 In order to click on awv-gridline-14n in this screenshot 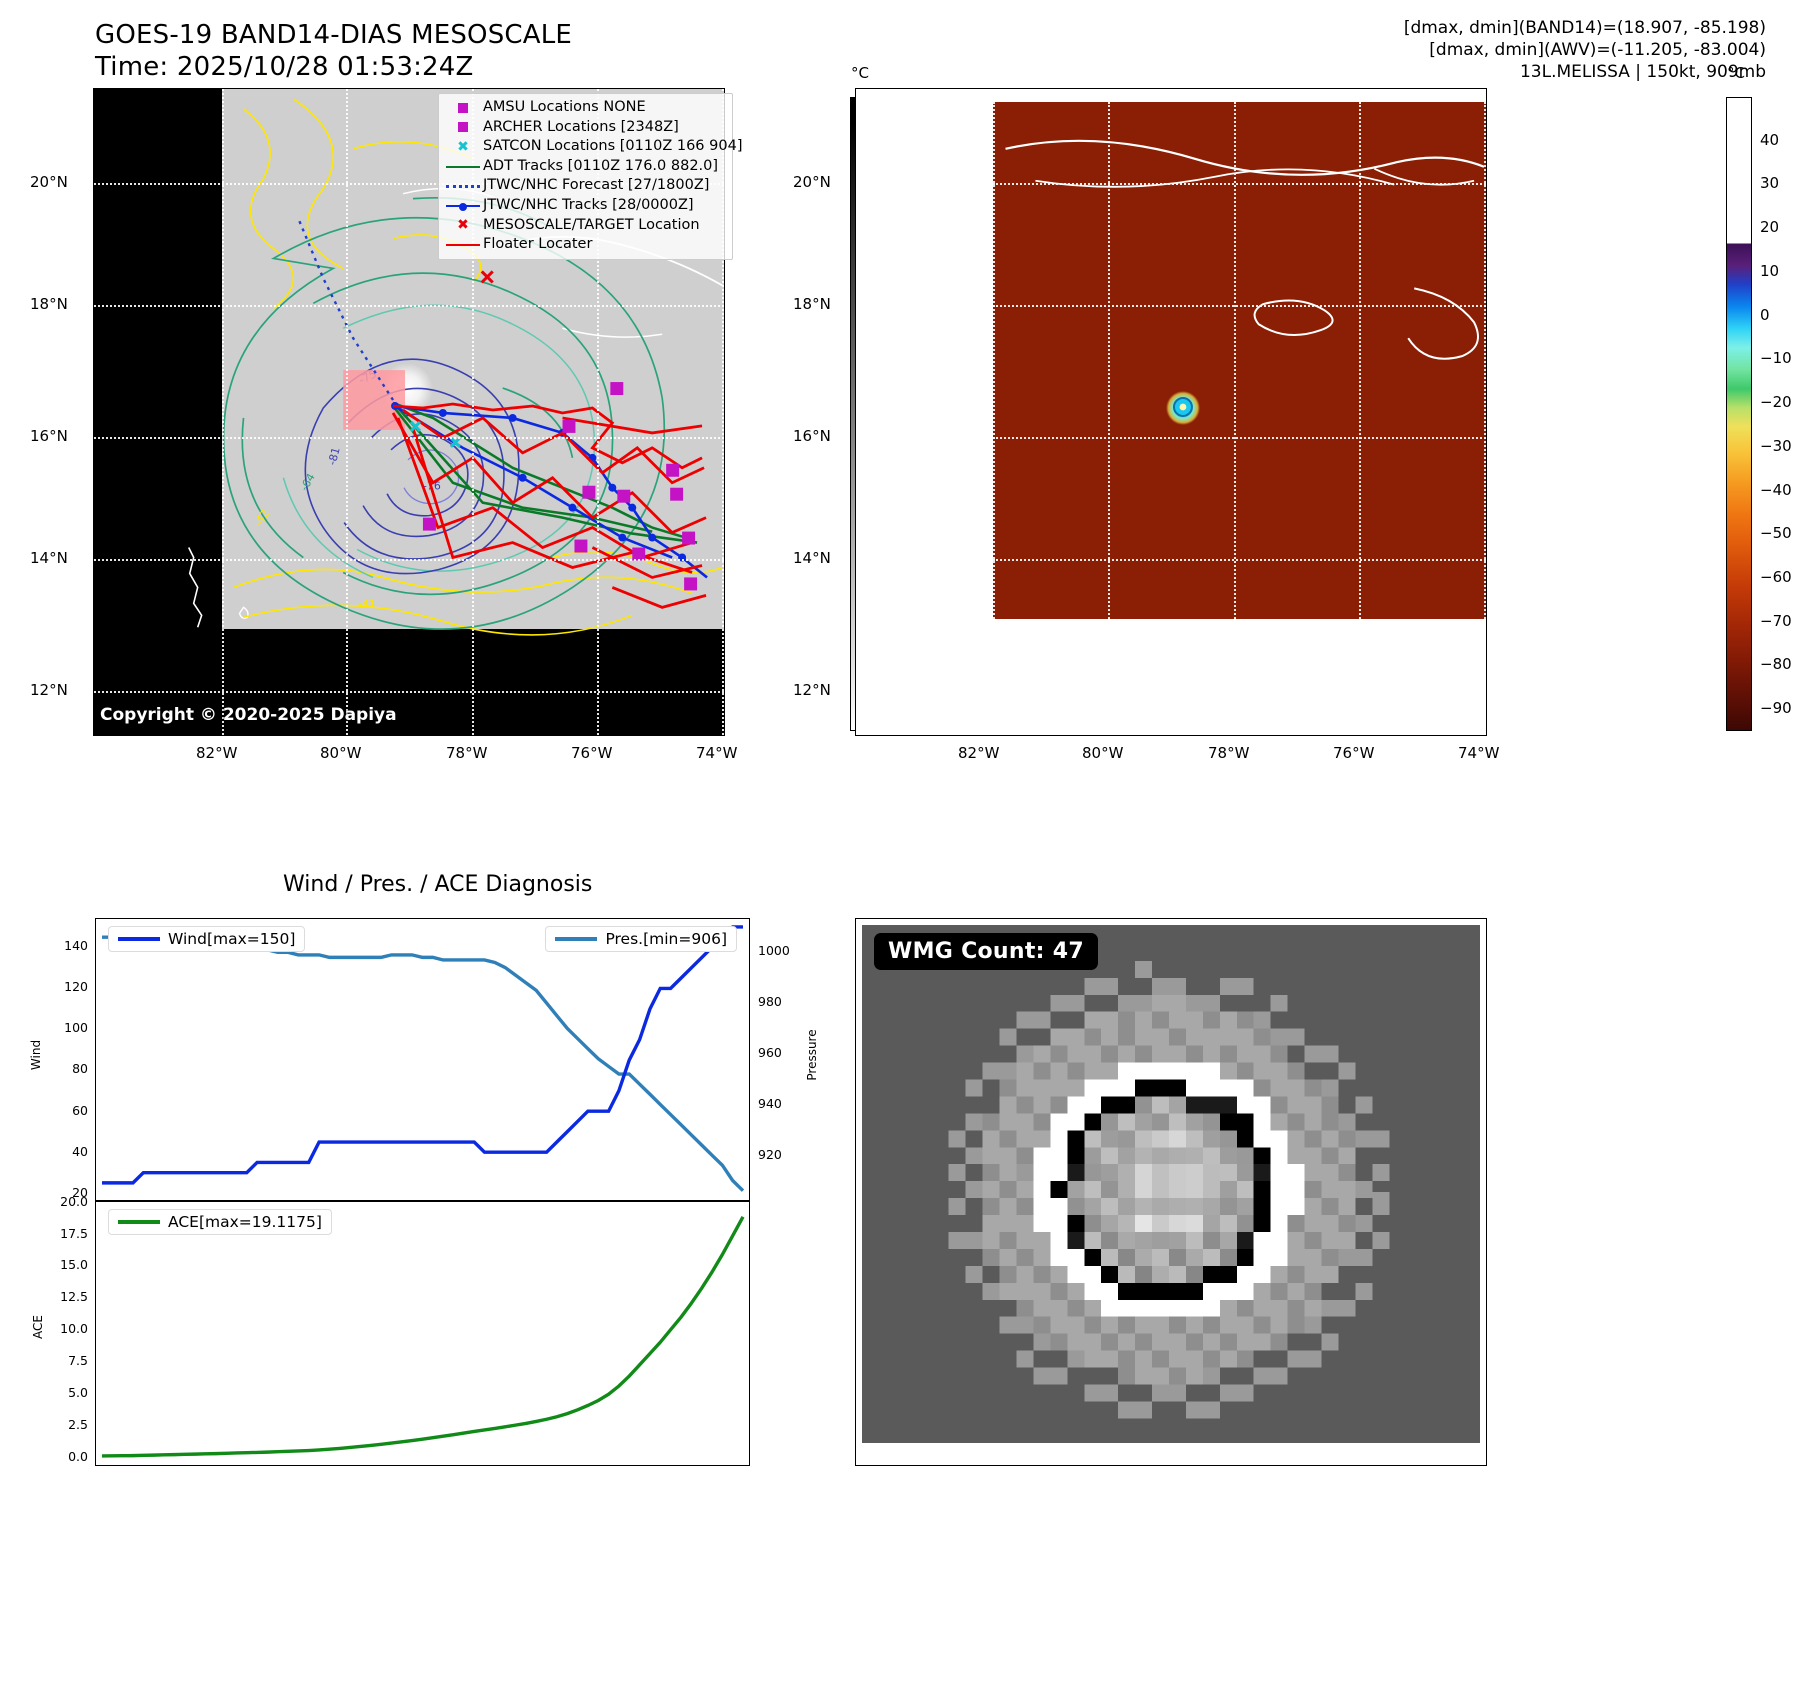, I will do `click(1239, 560)`.